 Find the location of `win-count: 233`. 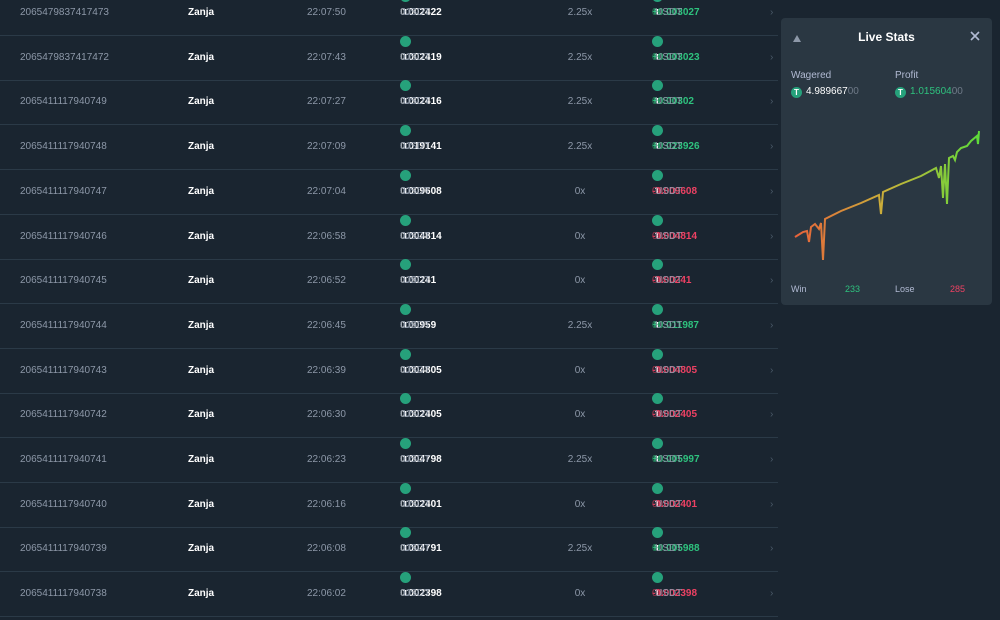

win-count: 233 is located at coordinates (853, 289).